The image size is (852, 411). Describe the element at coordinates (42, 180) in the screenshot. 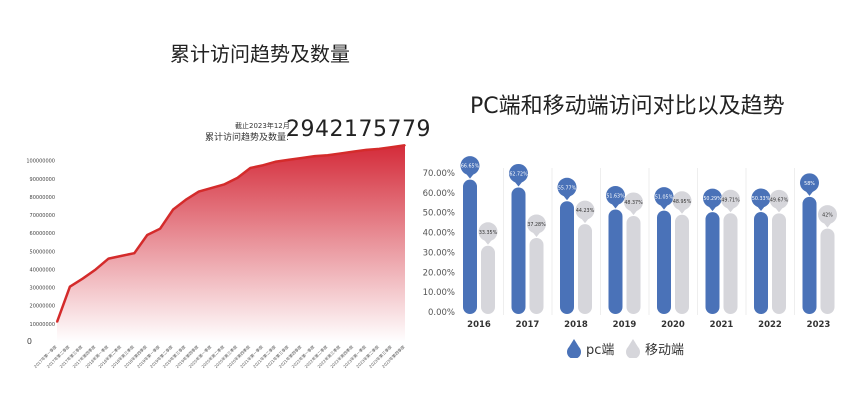

I see `y-tick-label: 90000000` at that location.